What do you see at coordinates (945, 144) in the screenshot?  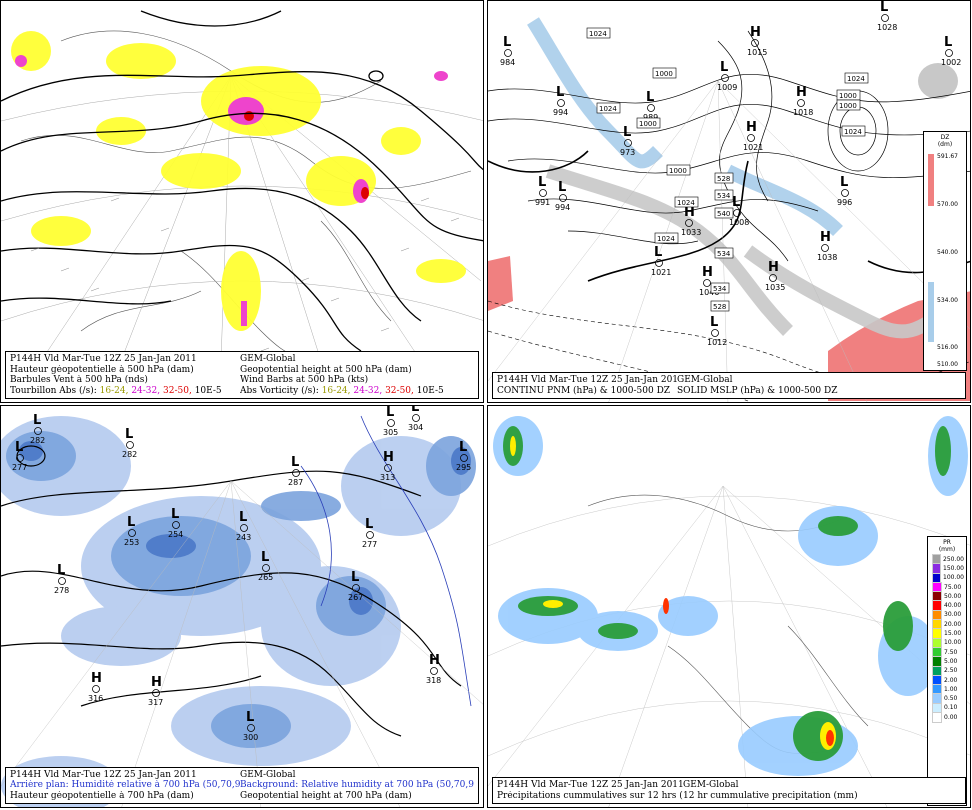 I see `legend-title-line: (dm)` at bounding box center [945, 144].